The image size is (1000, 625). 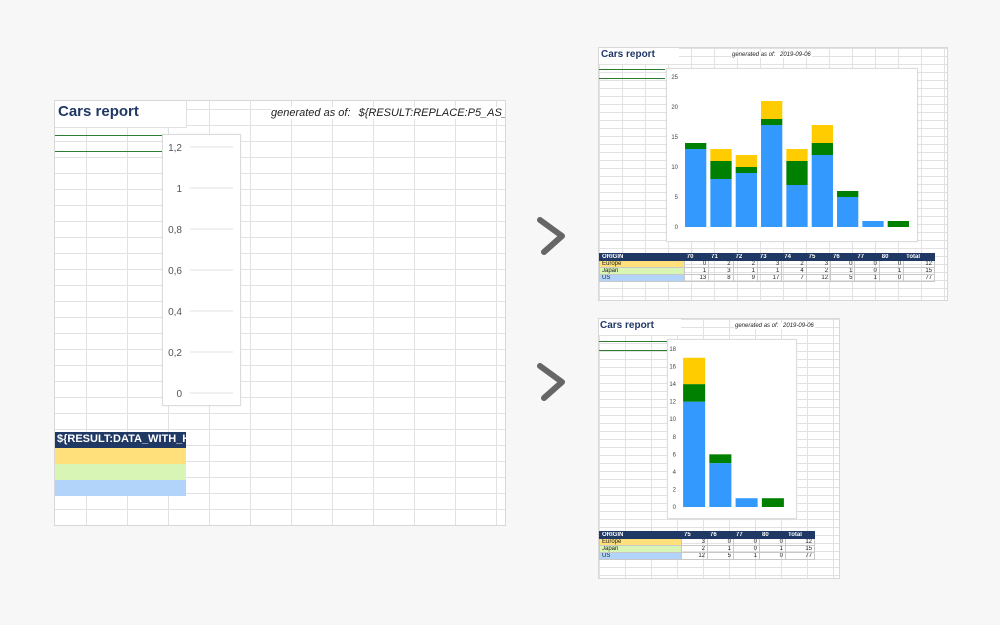 What do you see at coordinates (672, 420) in the screenshot?
I see `y-tick-label: 10` at bounding box center [672, 420].